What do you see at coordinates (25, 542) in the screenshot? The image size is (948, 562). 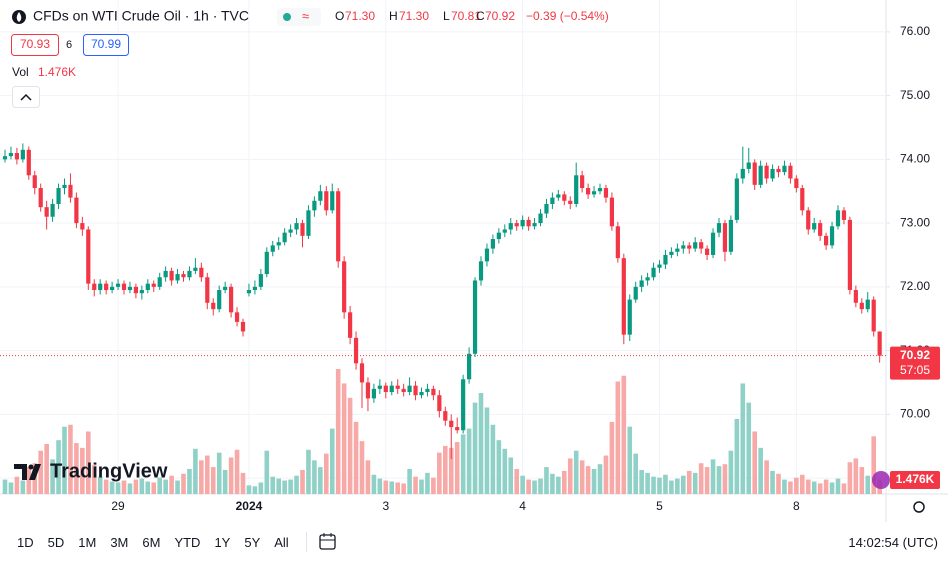 I see `range-button: 1D` at bounding box center [25, 542].